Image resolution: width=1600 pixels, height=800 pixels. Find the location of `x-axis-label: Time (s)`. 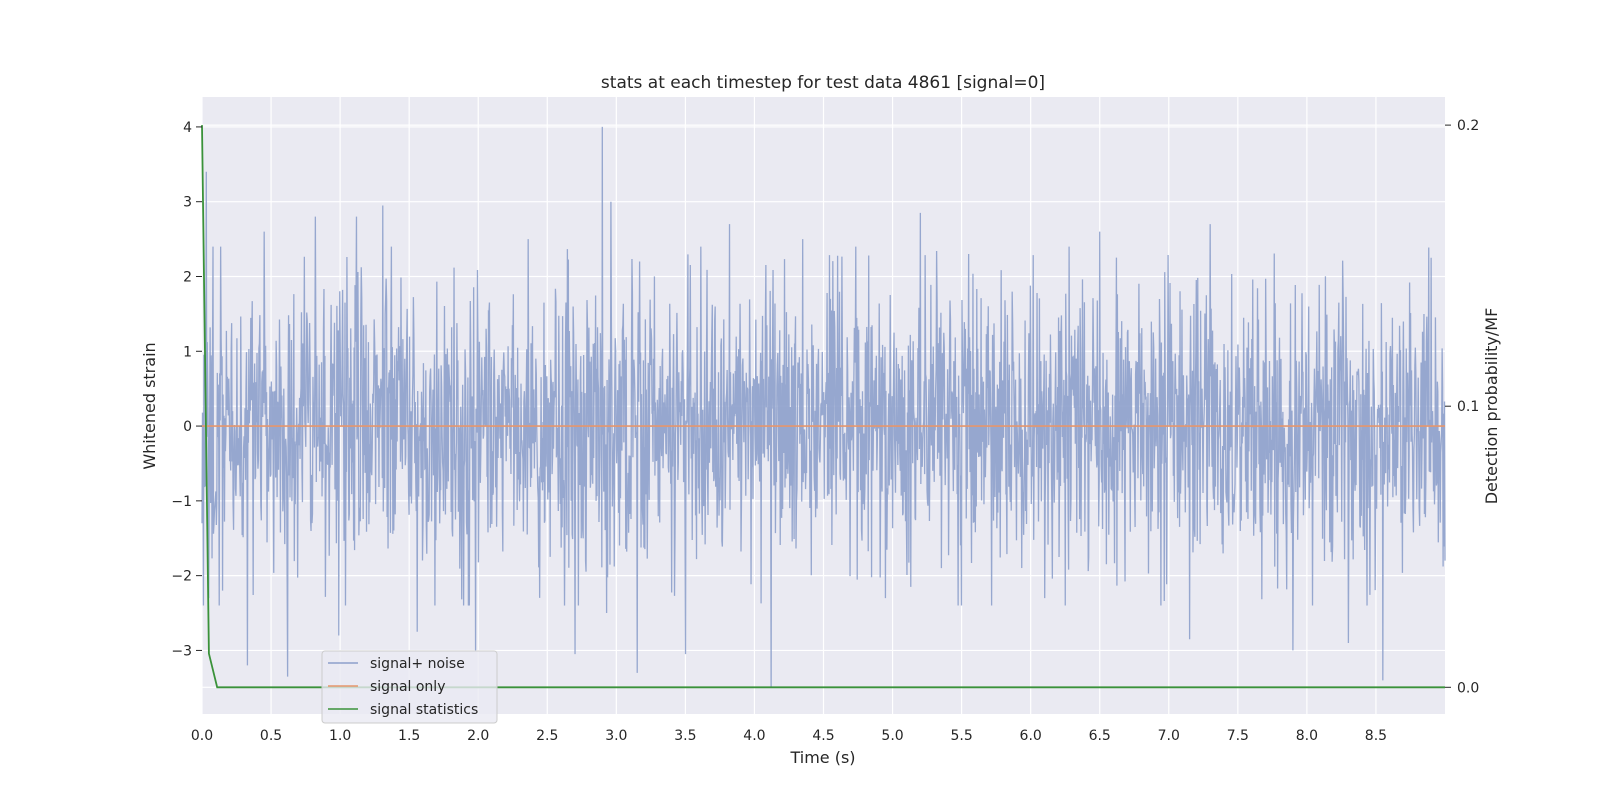

x-axis-label: Time (s) is located at coordinates (822, 757).